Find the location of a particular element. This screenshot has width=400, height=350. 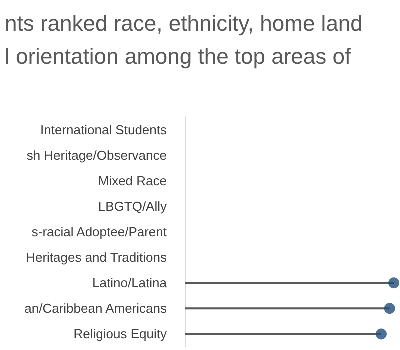

y-tick-label: Heritages and Traditions is located at coordinates (97, 258).